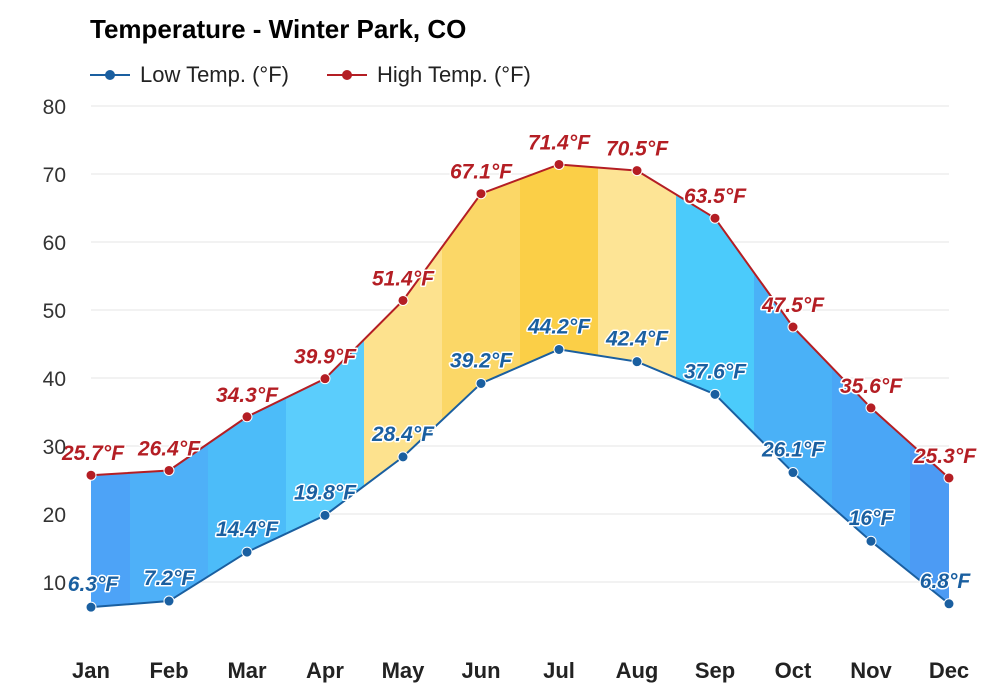  I want to click on high-point-nov, so click(871, 408).